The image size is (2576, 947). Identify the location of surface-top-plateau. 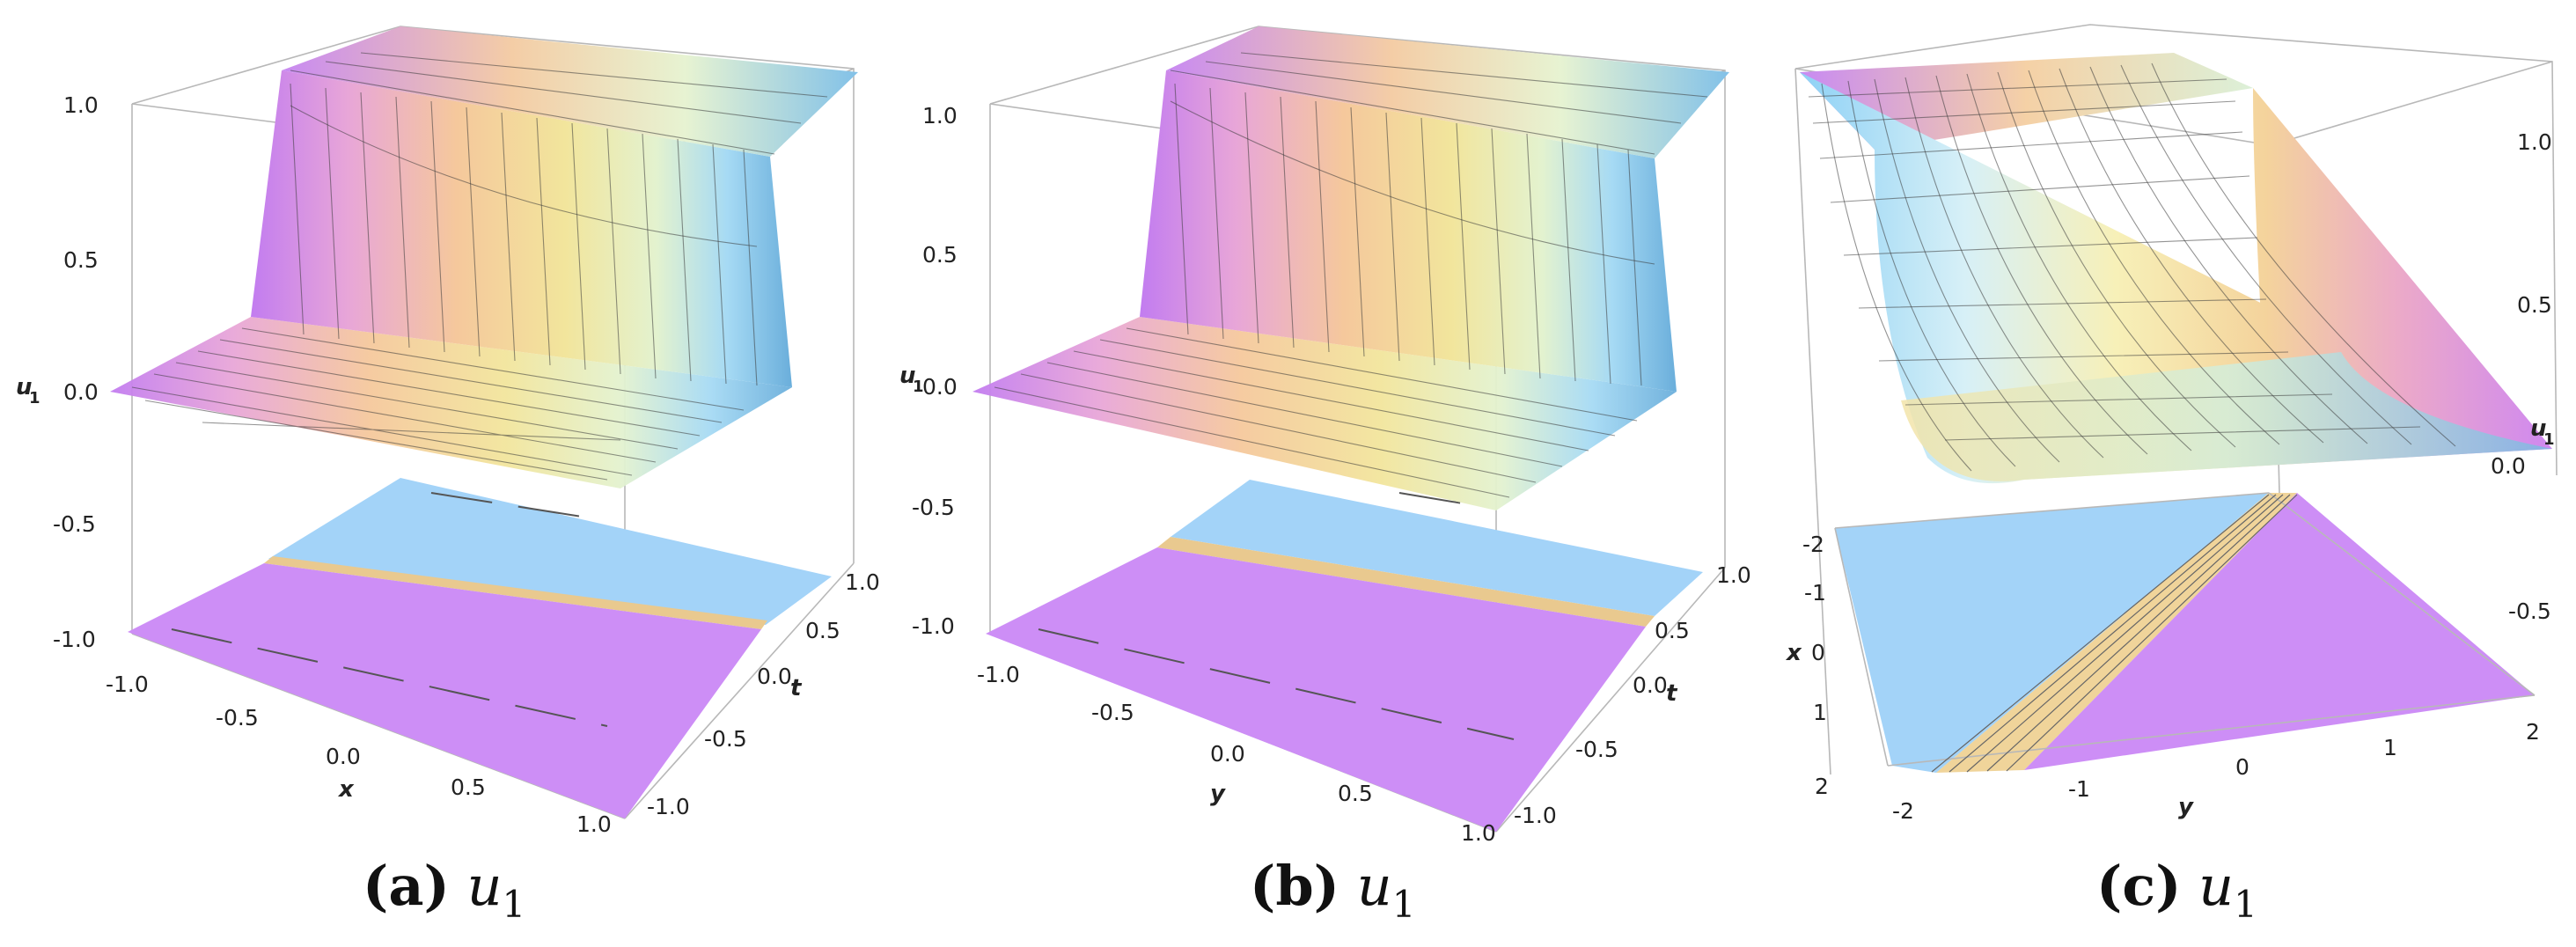
(2026, 101).